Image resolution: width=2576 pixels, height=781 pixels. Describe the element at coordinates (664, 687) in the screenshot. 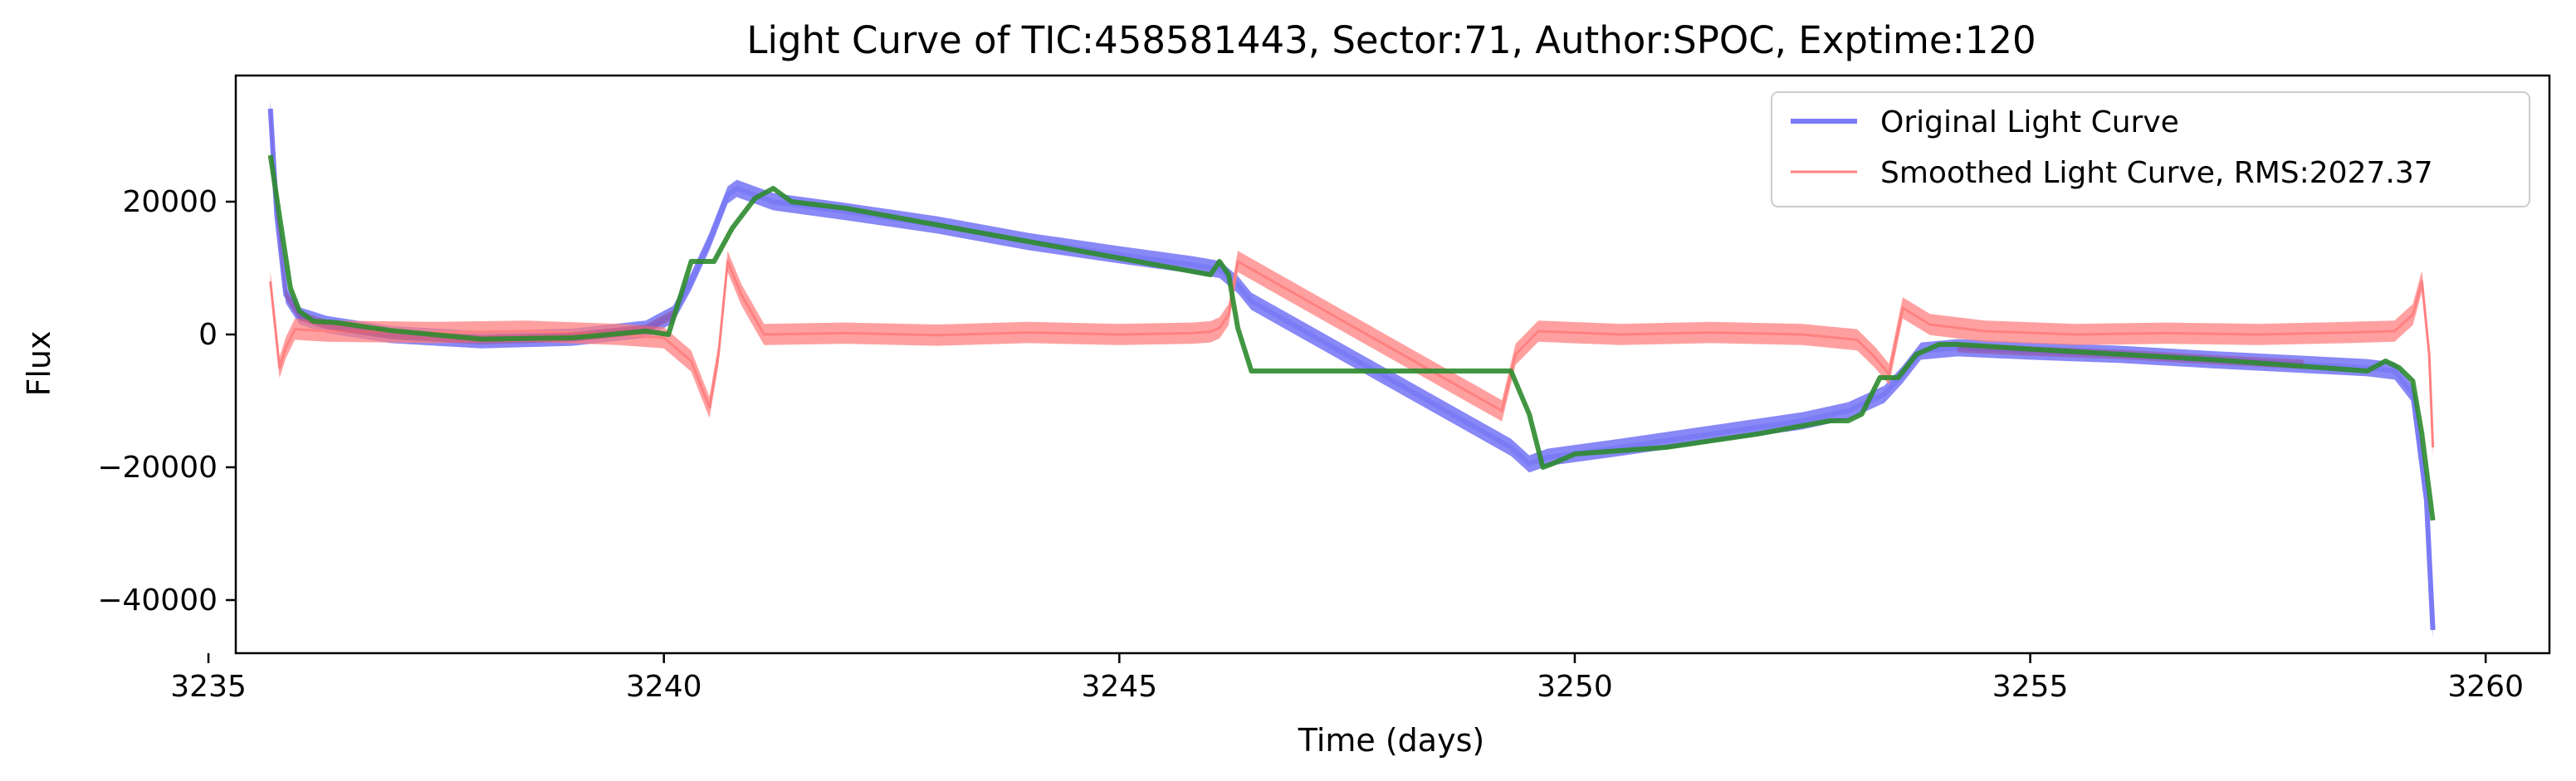

I see `x-tick-label: 3240` at that location.